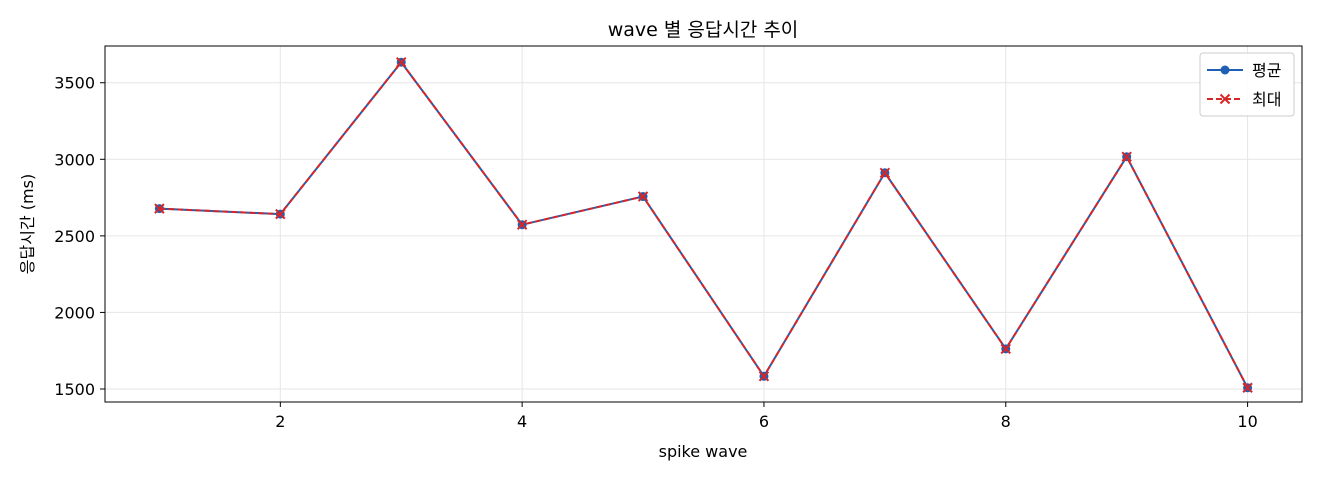  I want to click on legend-label-max: 최대, so click(1266, 99).